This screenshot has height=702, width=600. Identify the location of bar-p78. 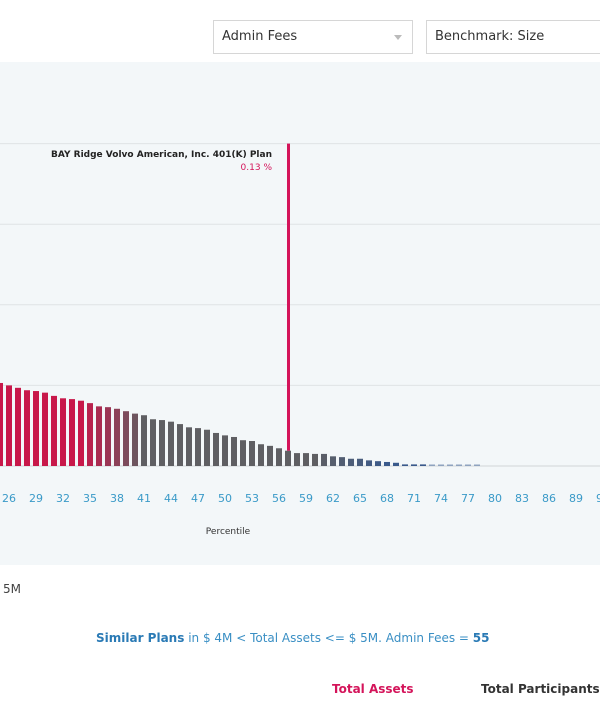
(477, 465).